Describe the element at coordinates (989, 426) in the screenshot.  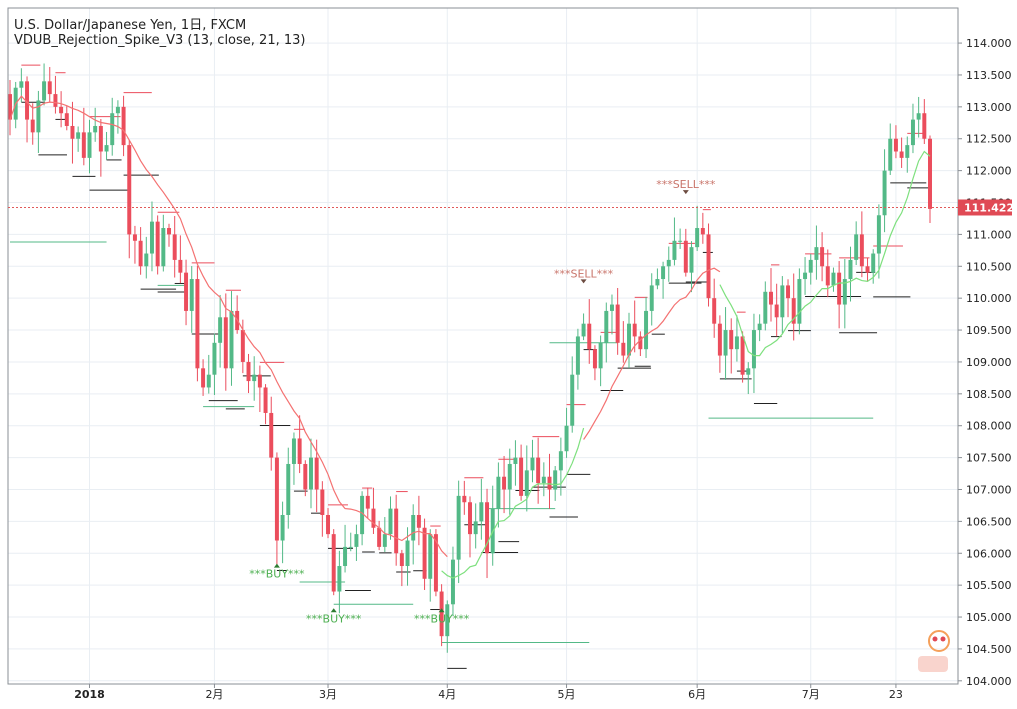
I see `y-tick-label: 108.000` at that location.